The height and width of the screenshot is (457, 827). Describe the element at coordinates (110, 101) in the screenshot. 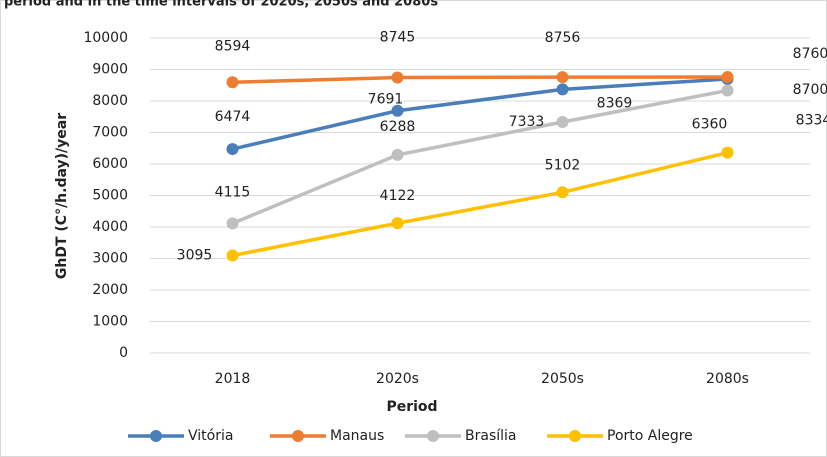

I see `y-tick-label: 8000` at that location.